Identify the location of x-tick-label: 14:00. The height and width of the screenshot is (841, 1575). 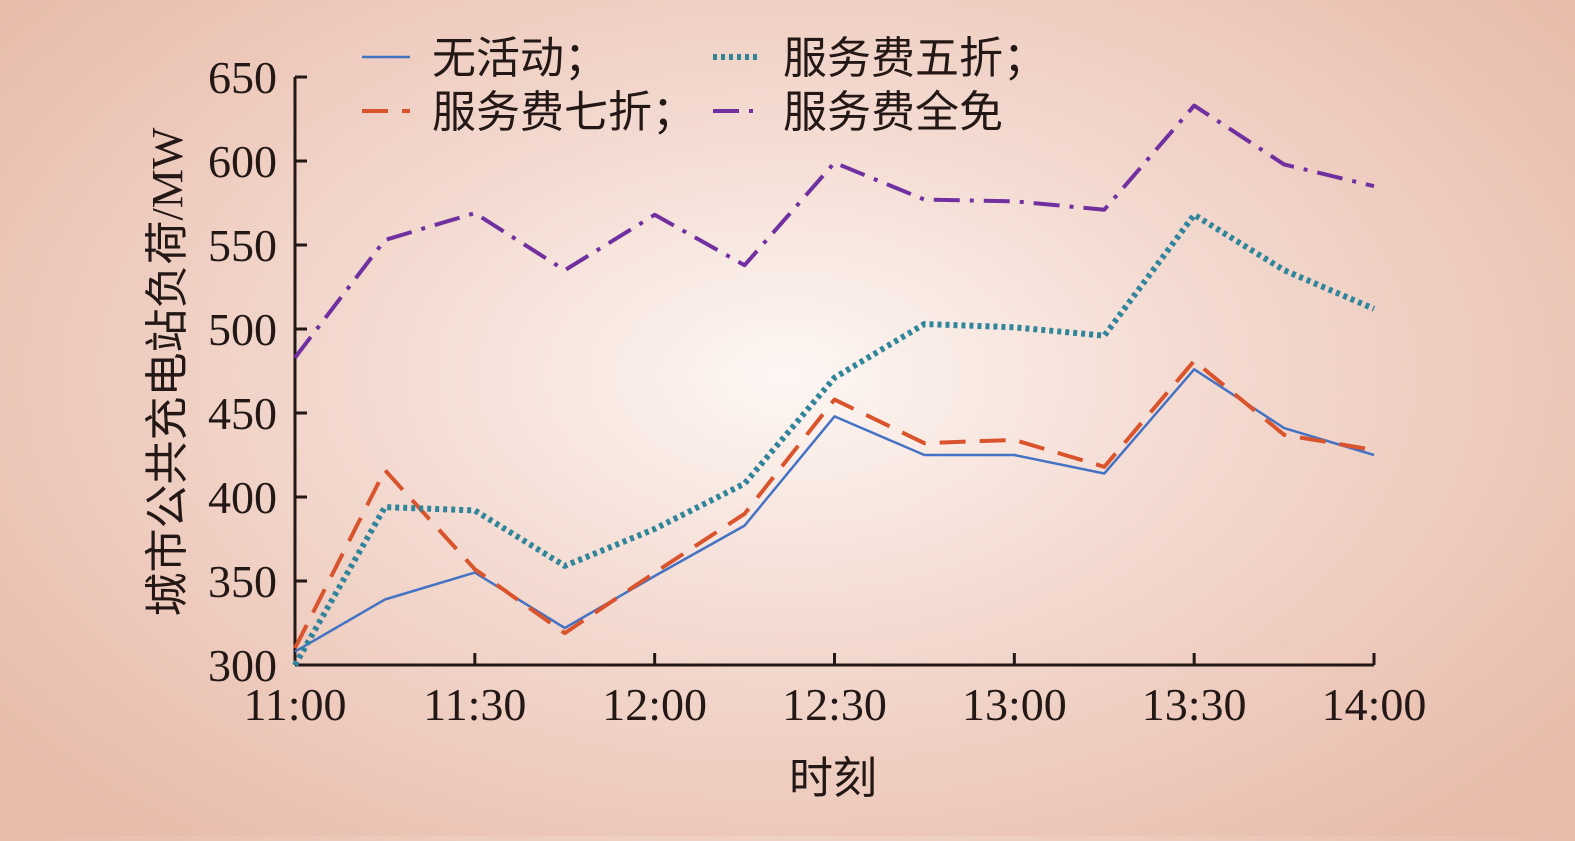
(1374, 704).